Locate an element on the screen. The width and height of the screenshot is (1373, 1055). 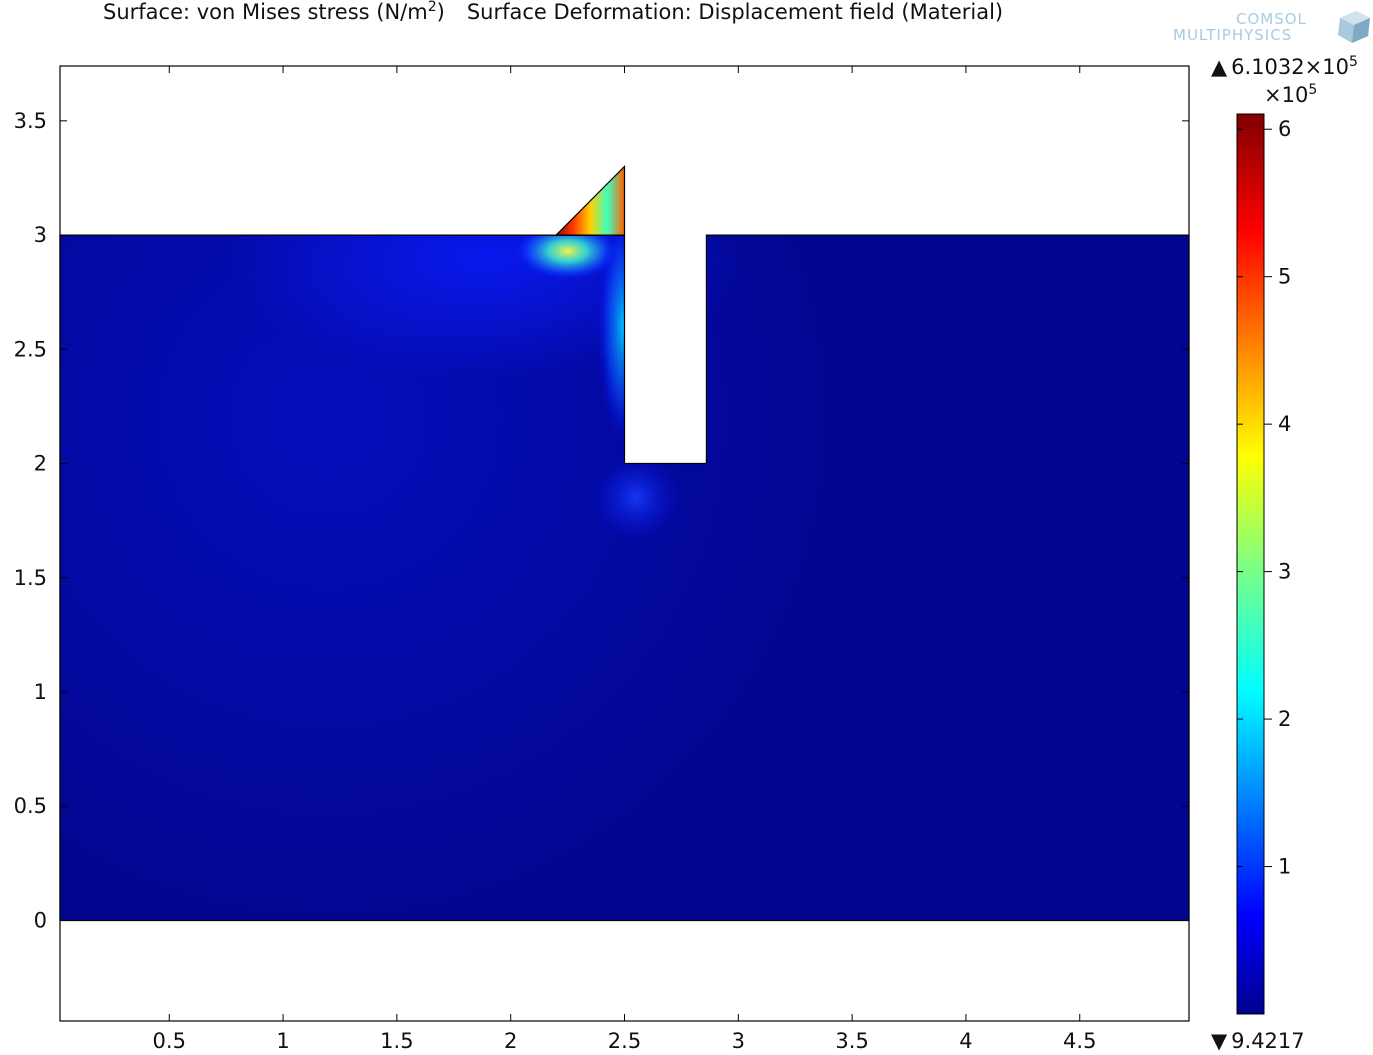
y-tick-label: 2 is located at coordinates (40, 464).